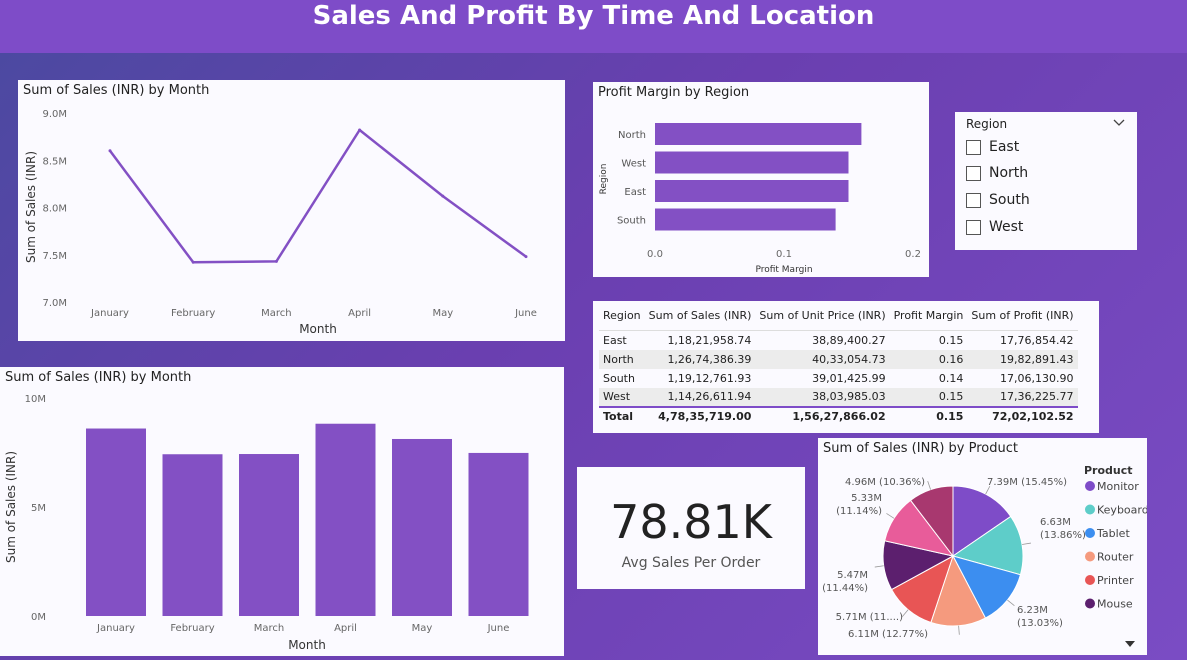 Image resolution: width=1187 pixels, height=660 pixels. Describe the element at coordinates (54, 256) in the screenshot. I see `y-tick-label: 7.5M` at that location.